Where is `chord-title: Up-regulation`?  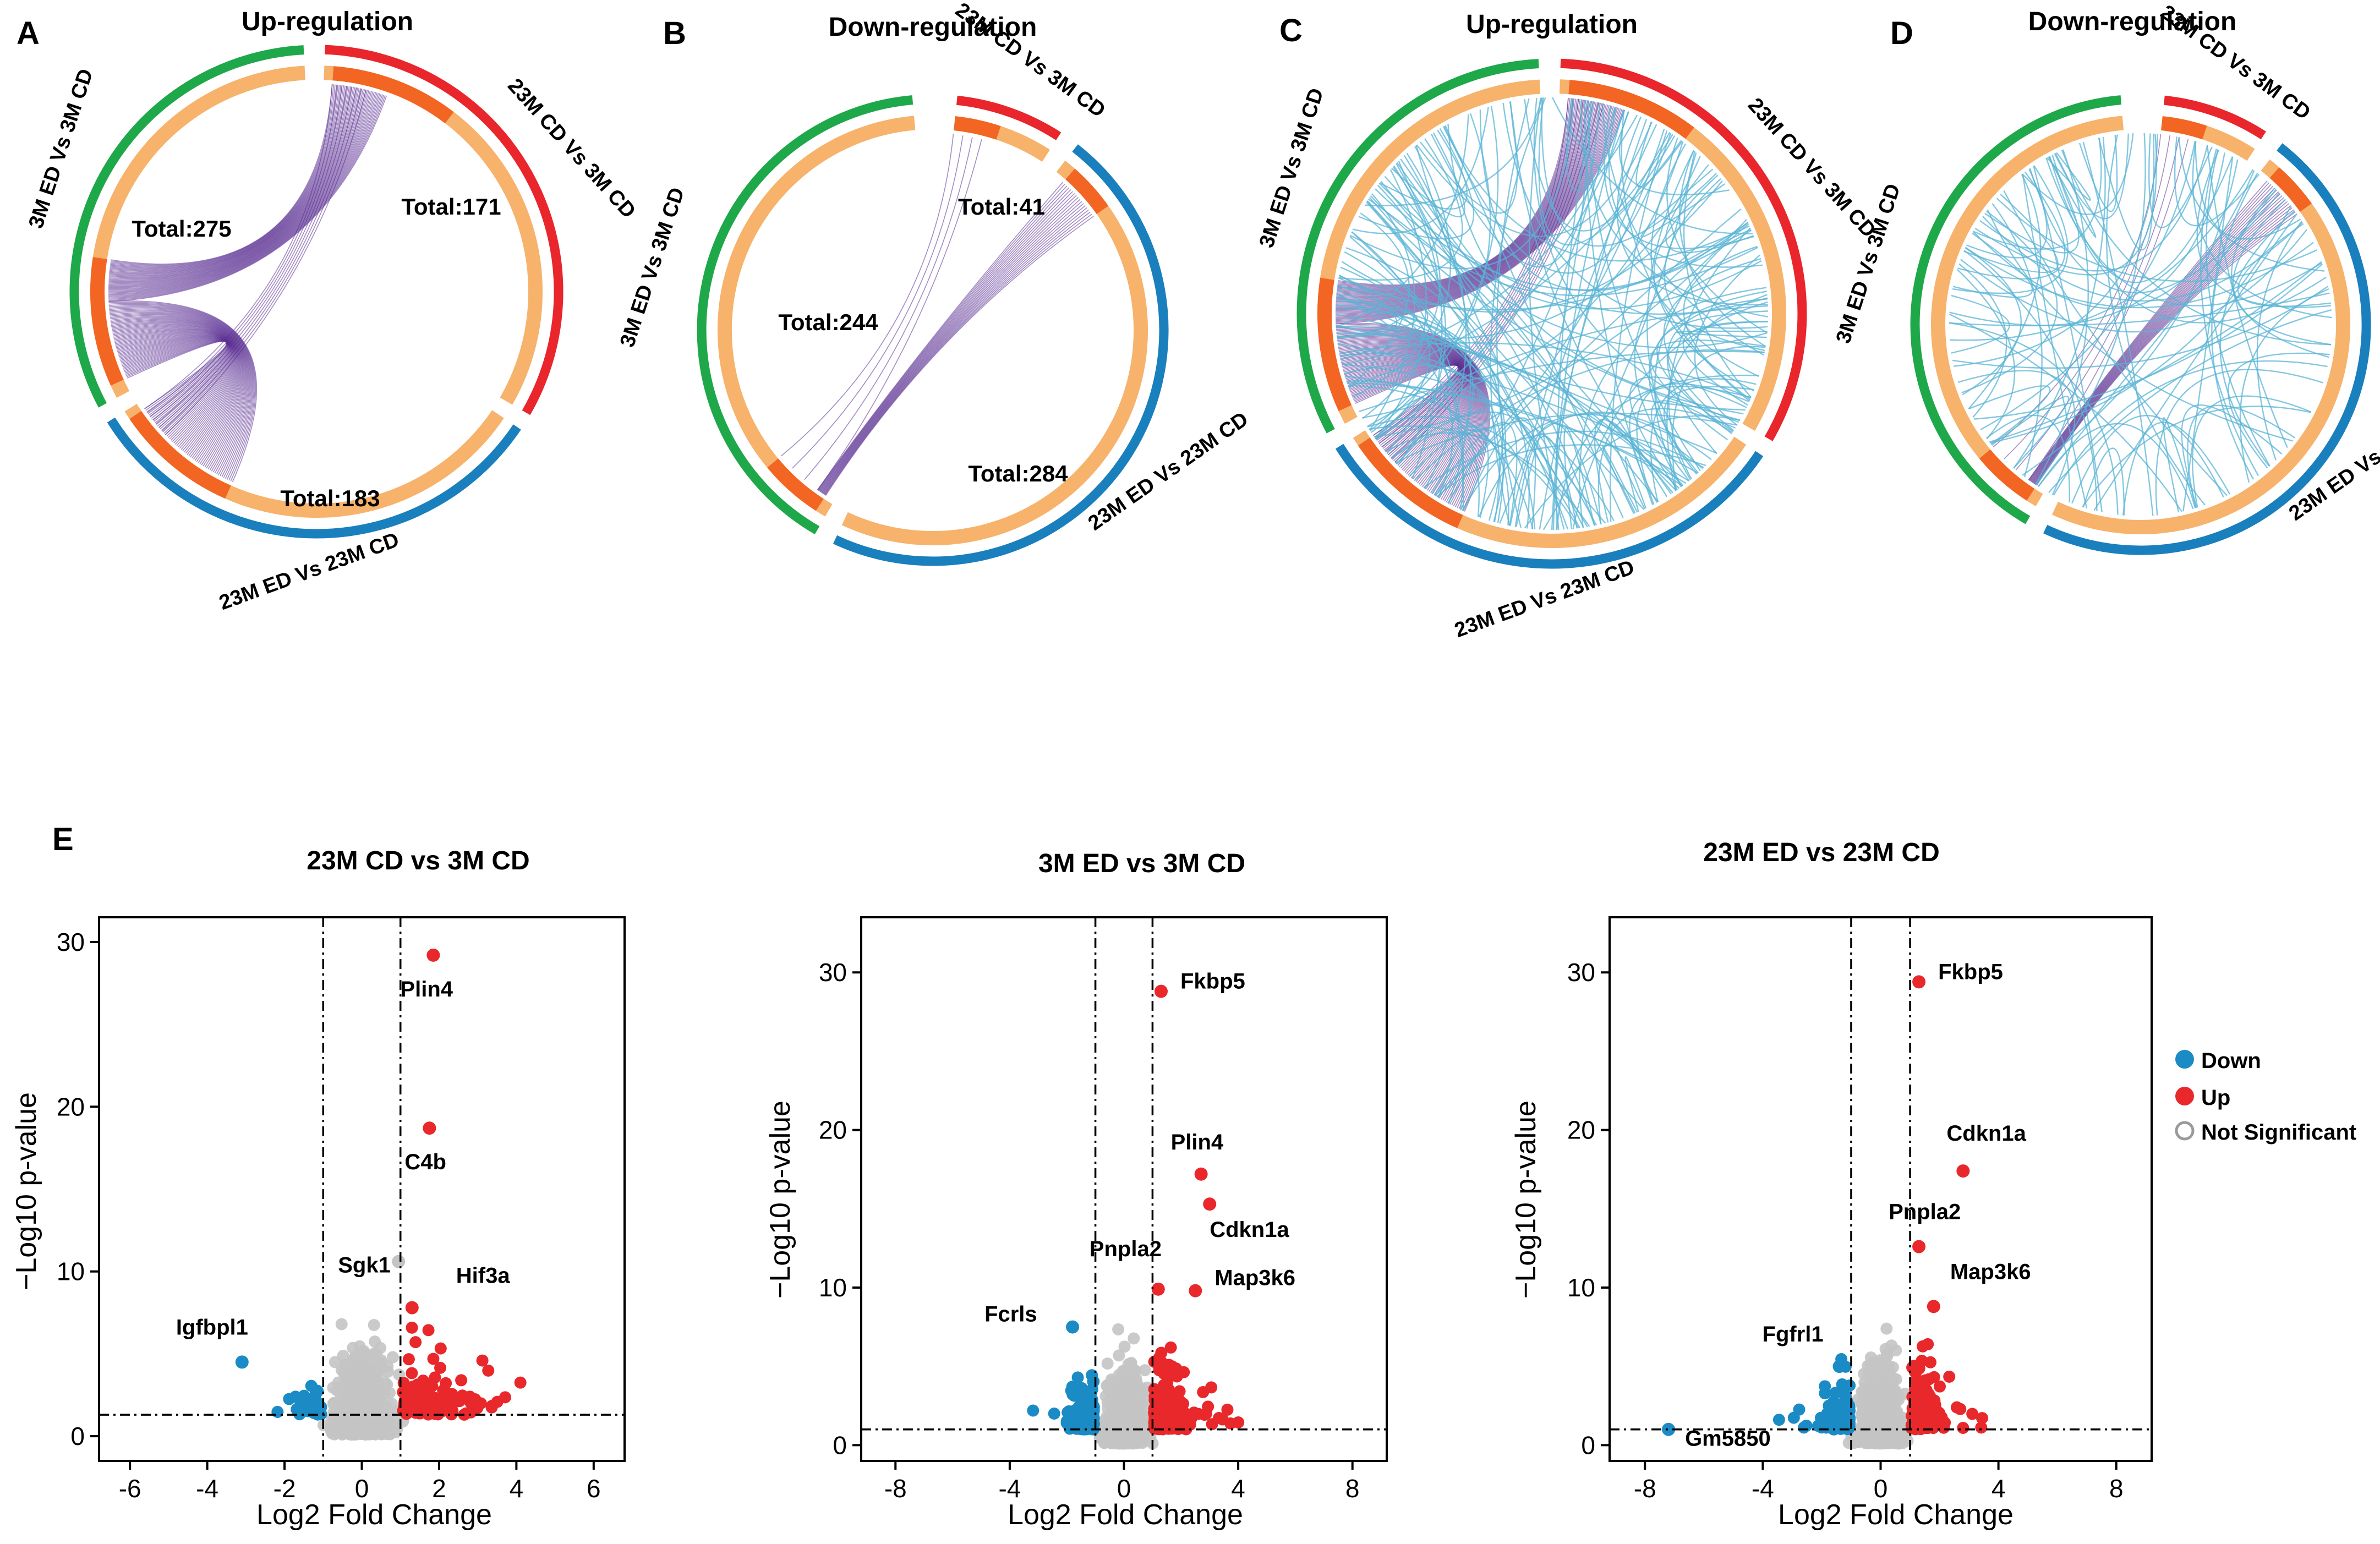
chord-title: Up-regulation is located at coordinates (1552, 24).